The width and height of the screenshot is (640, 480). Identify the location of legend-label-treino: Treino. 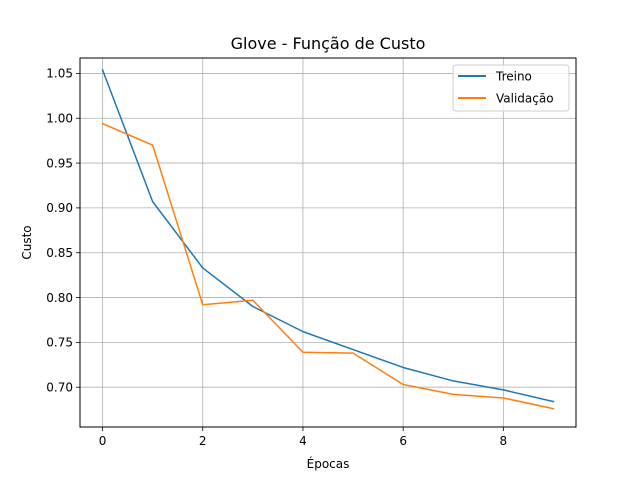
(513, 77).